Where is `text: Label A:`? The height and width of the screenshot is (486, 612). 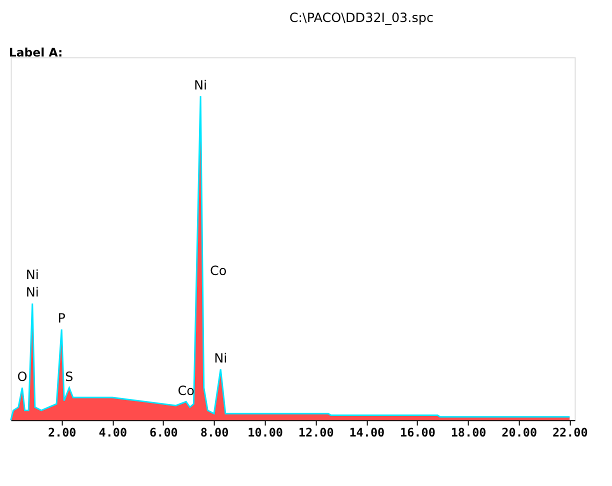 text: Label A: is located at coordinates (35, 52).